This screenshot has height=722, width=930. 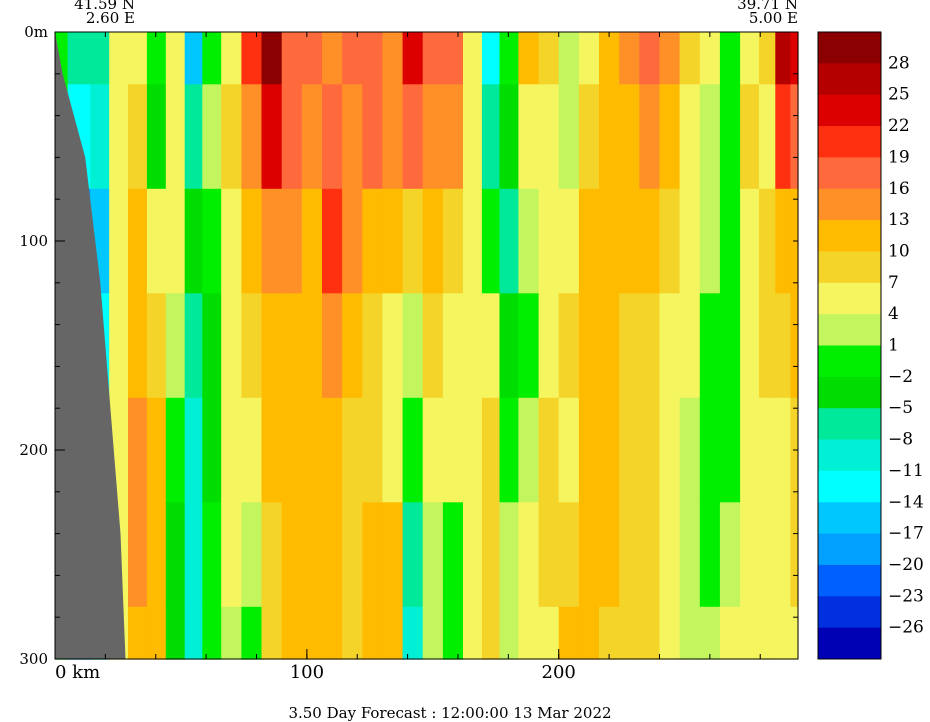 What do you see at coordinates (906, 534) in the screenshot?
I see `colorbar-label: −17` at bounding box center [906, 534].